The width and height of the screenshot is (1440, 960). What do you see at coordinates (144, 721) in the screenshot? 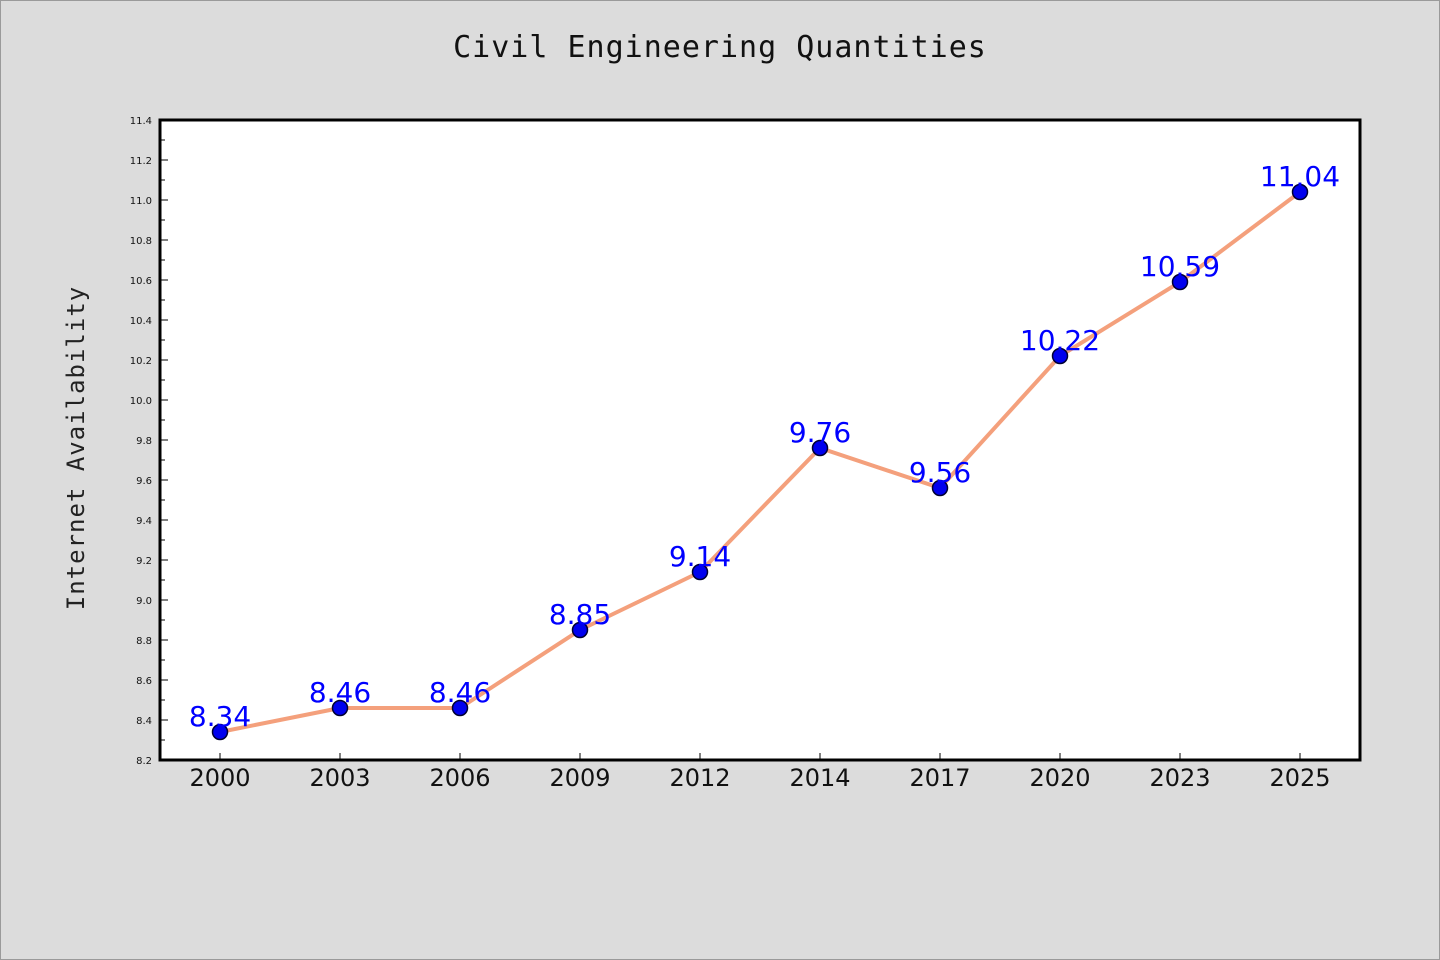
I see `y-tick-label: 8.4` at bounding box center [144, 721].